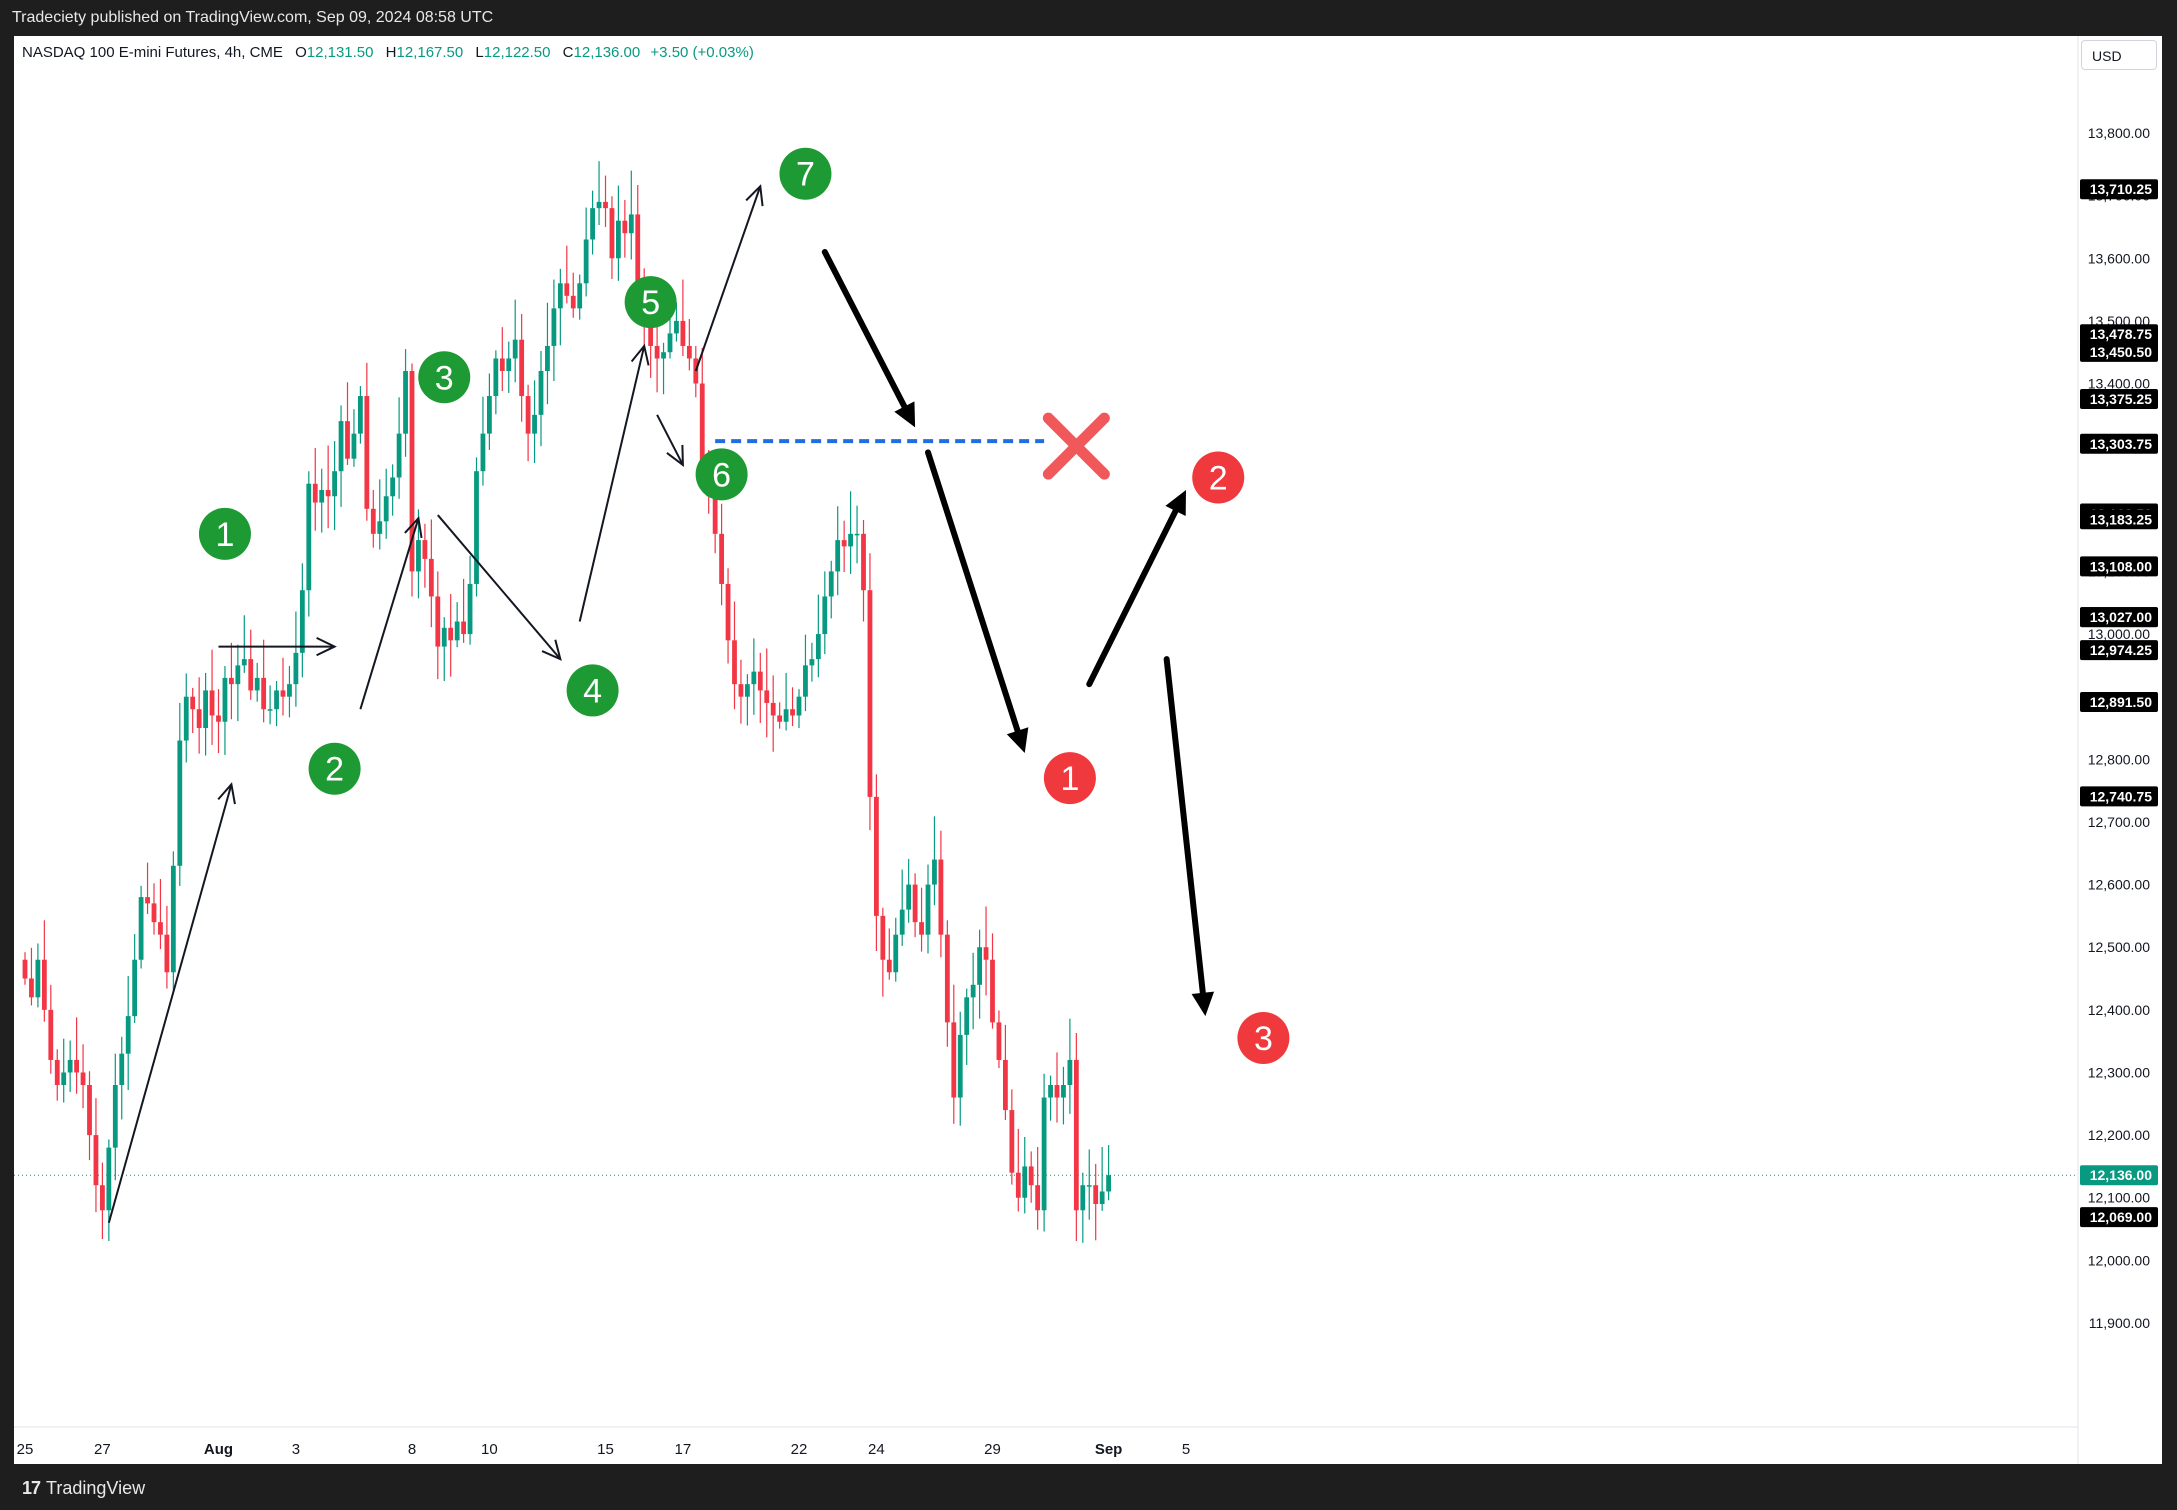  Describe the element at coordinates (702, 52) in the screenshot. I see `change-value: +3.50 (+0.03%)` at that location.